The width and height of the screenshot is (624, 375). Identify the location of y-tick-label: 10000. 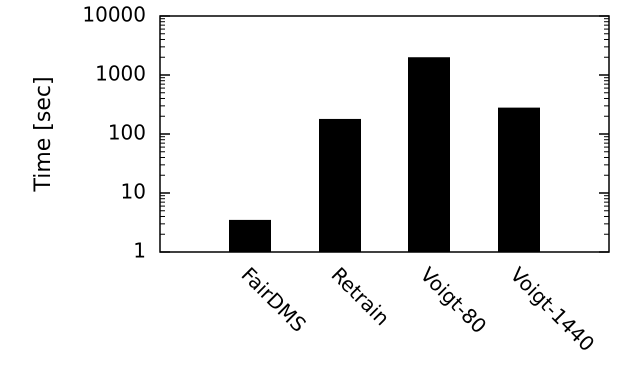
(114, 15).